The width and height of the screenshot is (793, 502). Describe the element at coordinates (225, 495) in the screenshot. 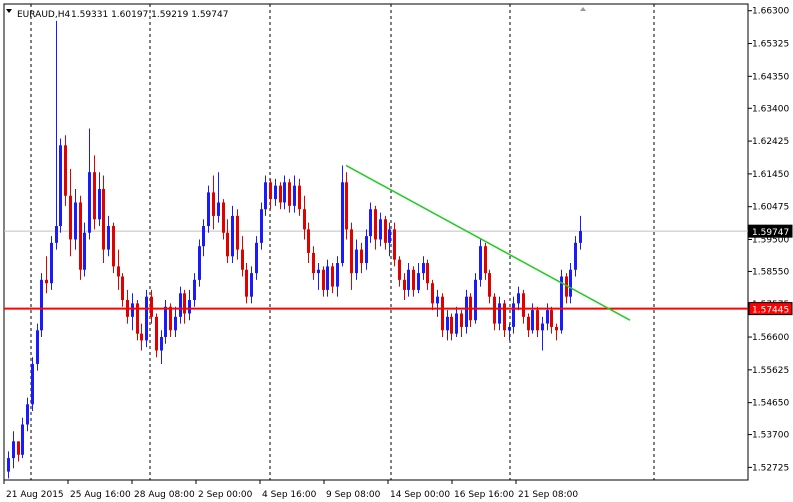

I see `time-tick-label: 2 Sep 00:00` at that location.